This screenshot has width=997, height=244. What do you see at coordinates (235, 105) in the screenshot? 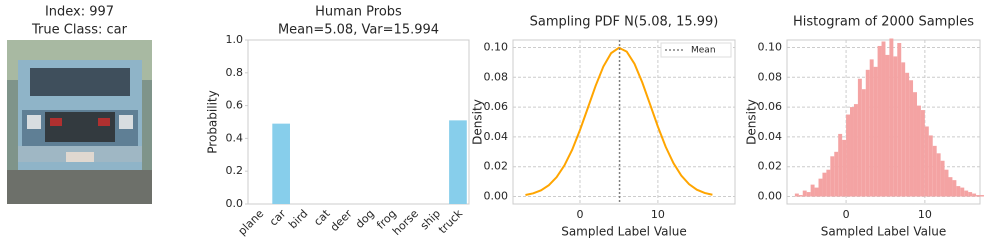
I see `y-tick-label: 0.6` at bounding box center [235, 105].